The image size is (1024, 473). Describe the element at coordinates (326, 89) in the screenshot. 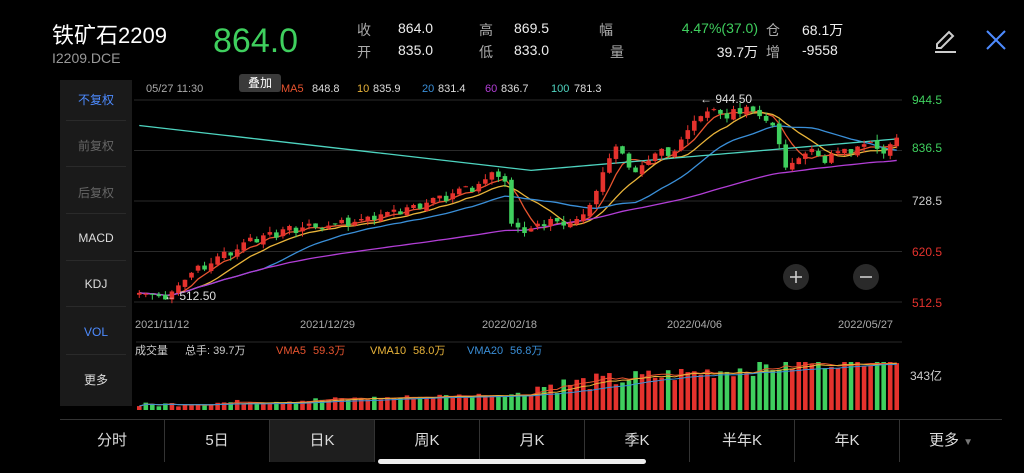

I see `ma5-legend-value: 848.8` at that location.